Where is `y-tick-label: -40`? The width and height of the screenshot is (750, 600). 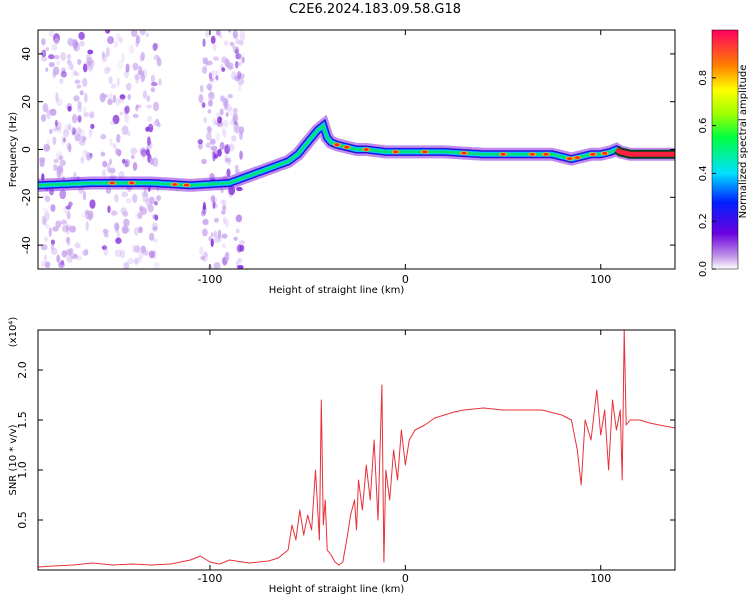 y-tick-label: -40 is located at coordinates (26, 245).